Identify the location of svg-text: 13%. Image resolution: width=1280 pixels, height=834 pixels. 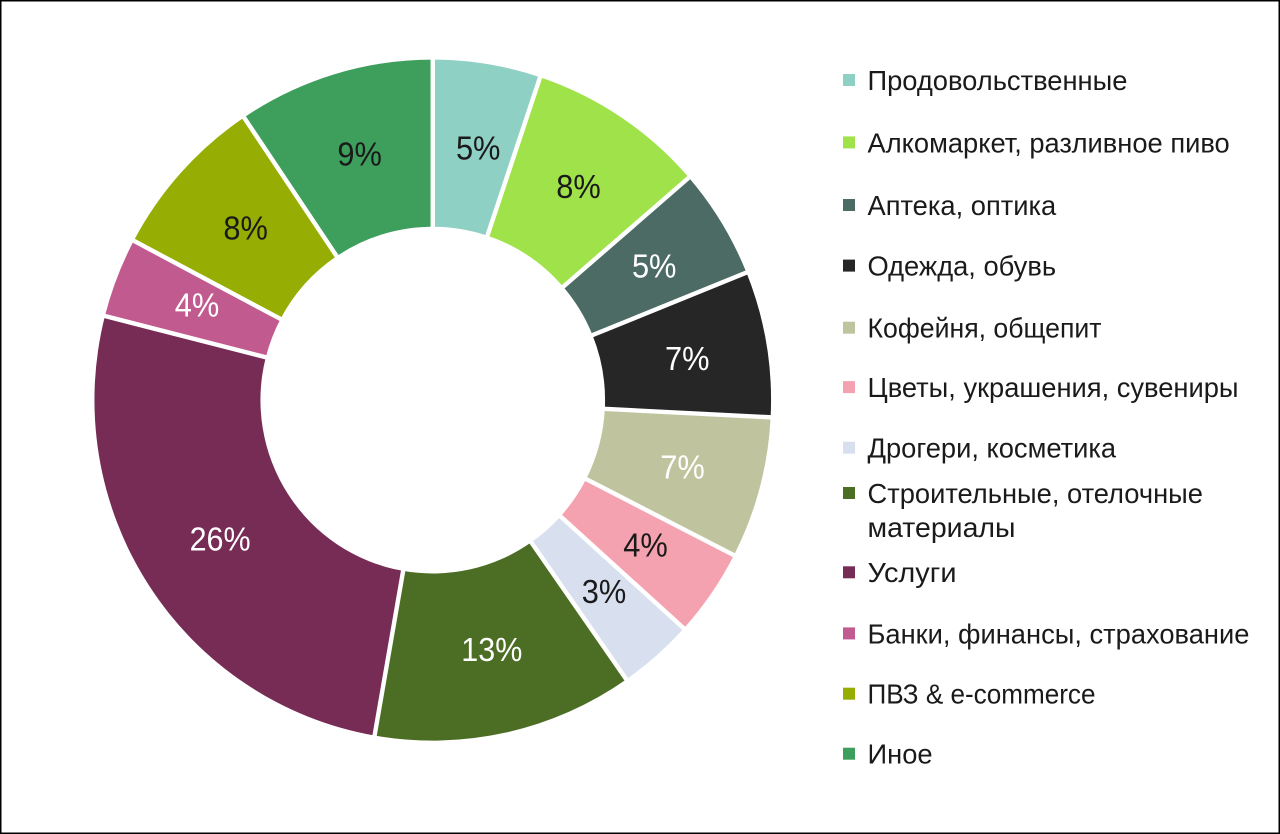
(491, 649).